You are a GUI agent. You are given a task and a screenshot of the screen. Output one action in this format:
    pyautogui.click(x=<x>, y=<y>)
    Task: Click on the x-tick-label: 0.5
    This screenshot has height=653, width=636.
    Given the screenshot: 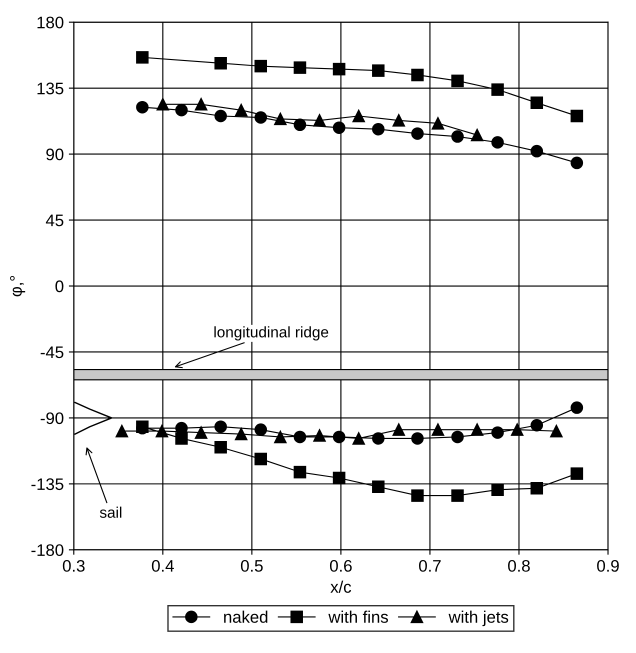 What is the action you would take?
    pyautogui.click(x=251, y=566)
    